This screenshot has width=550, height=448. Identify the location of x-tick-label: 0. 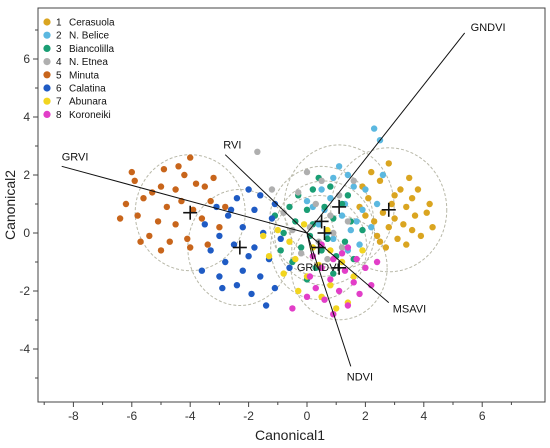
(307, 416).